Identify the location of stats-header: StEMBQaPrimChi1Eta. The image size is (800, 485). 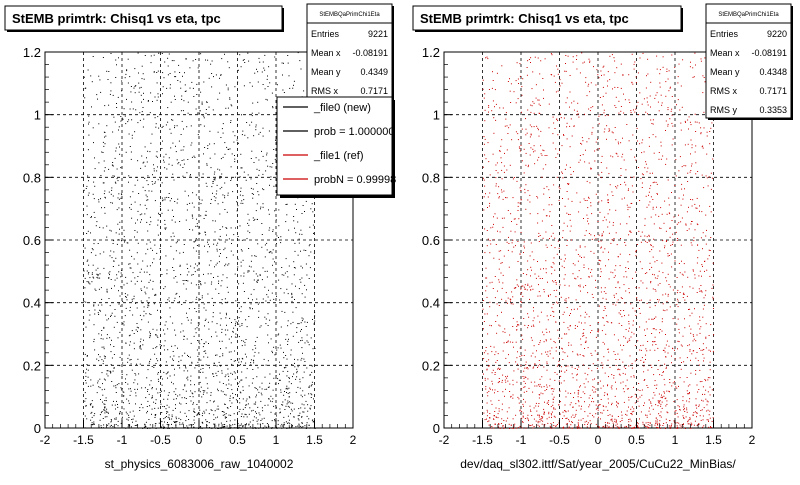
(349, 15).